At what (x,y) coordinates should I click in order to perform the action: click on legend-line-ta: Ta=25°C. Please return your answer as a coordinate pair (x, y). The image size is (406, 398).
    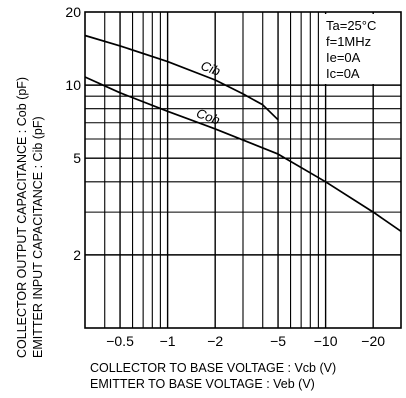
    Looking at the image, I should click on (351, 25).